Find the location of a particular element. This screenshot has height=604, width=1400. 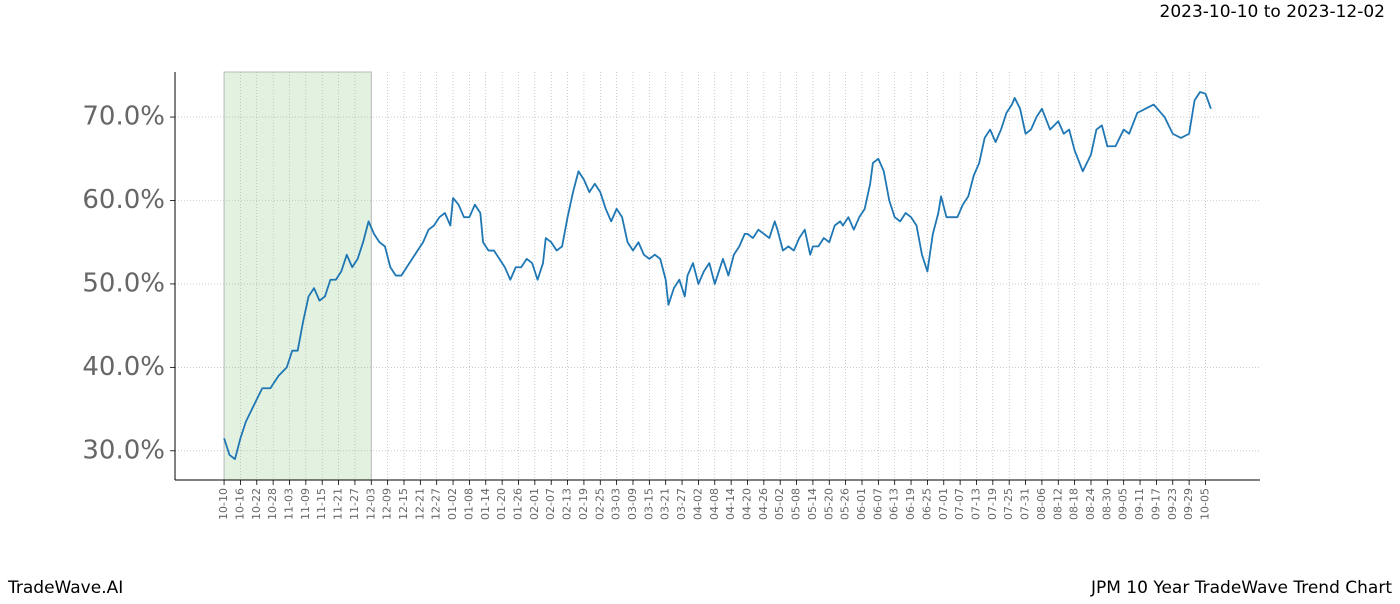

x-tick-label: 07-07 is located at coordinates (959, 504).